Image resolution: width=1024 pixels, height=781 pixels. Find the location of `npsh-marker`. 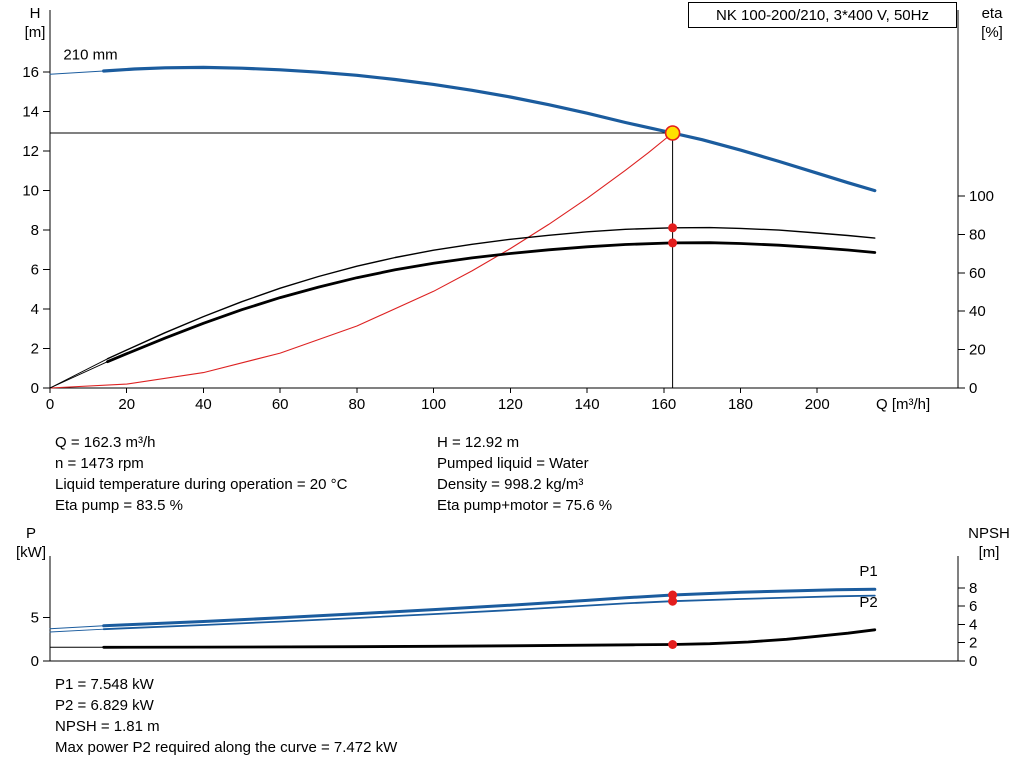

npsh-marker is located at coordinates (673, 644).